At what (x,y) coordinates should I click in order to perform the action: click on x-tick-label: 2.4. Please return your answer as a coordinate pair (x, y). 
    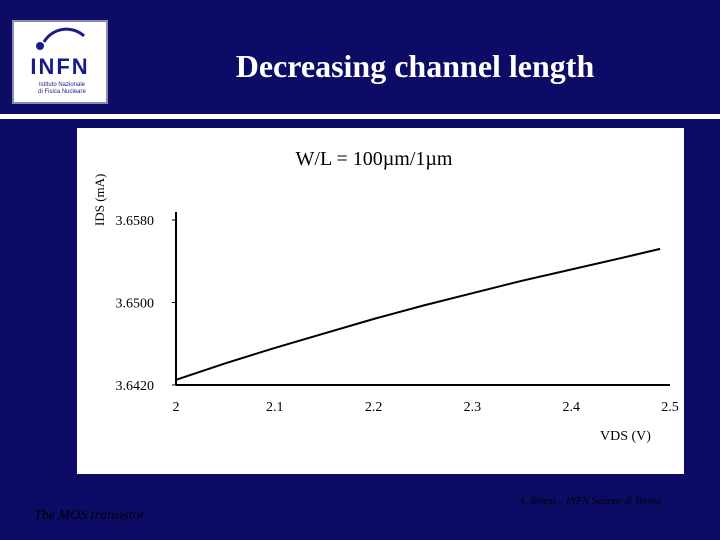
    Looking at the image, I should click on (571, 407).